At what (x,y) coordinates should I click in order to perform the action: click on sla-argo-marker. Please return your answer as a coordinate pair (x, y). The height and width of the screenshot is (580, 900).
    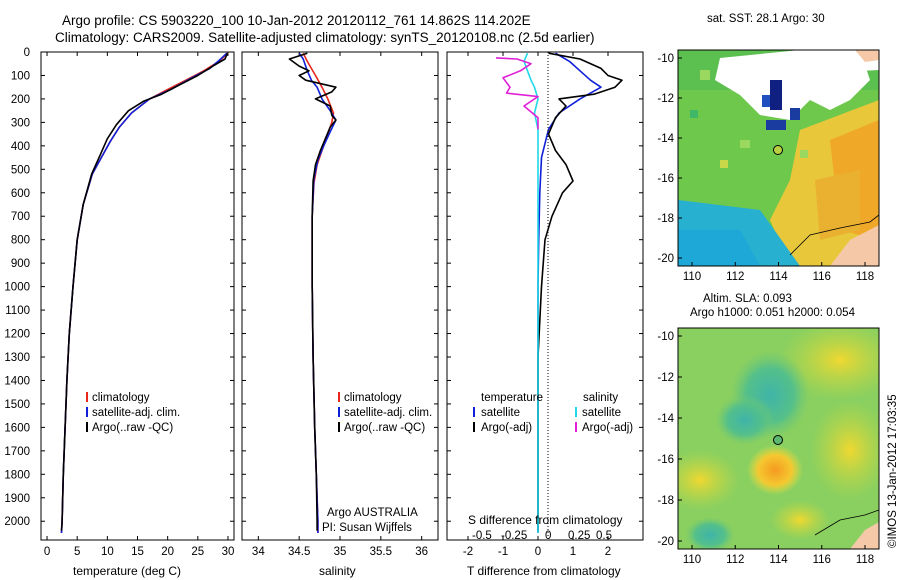
    Looking at the image, I should click on (778, 440).